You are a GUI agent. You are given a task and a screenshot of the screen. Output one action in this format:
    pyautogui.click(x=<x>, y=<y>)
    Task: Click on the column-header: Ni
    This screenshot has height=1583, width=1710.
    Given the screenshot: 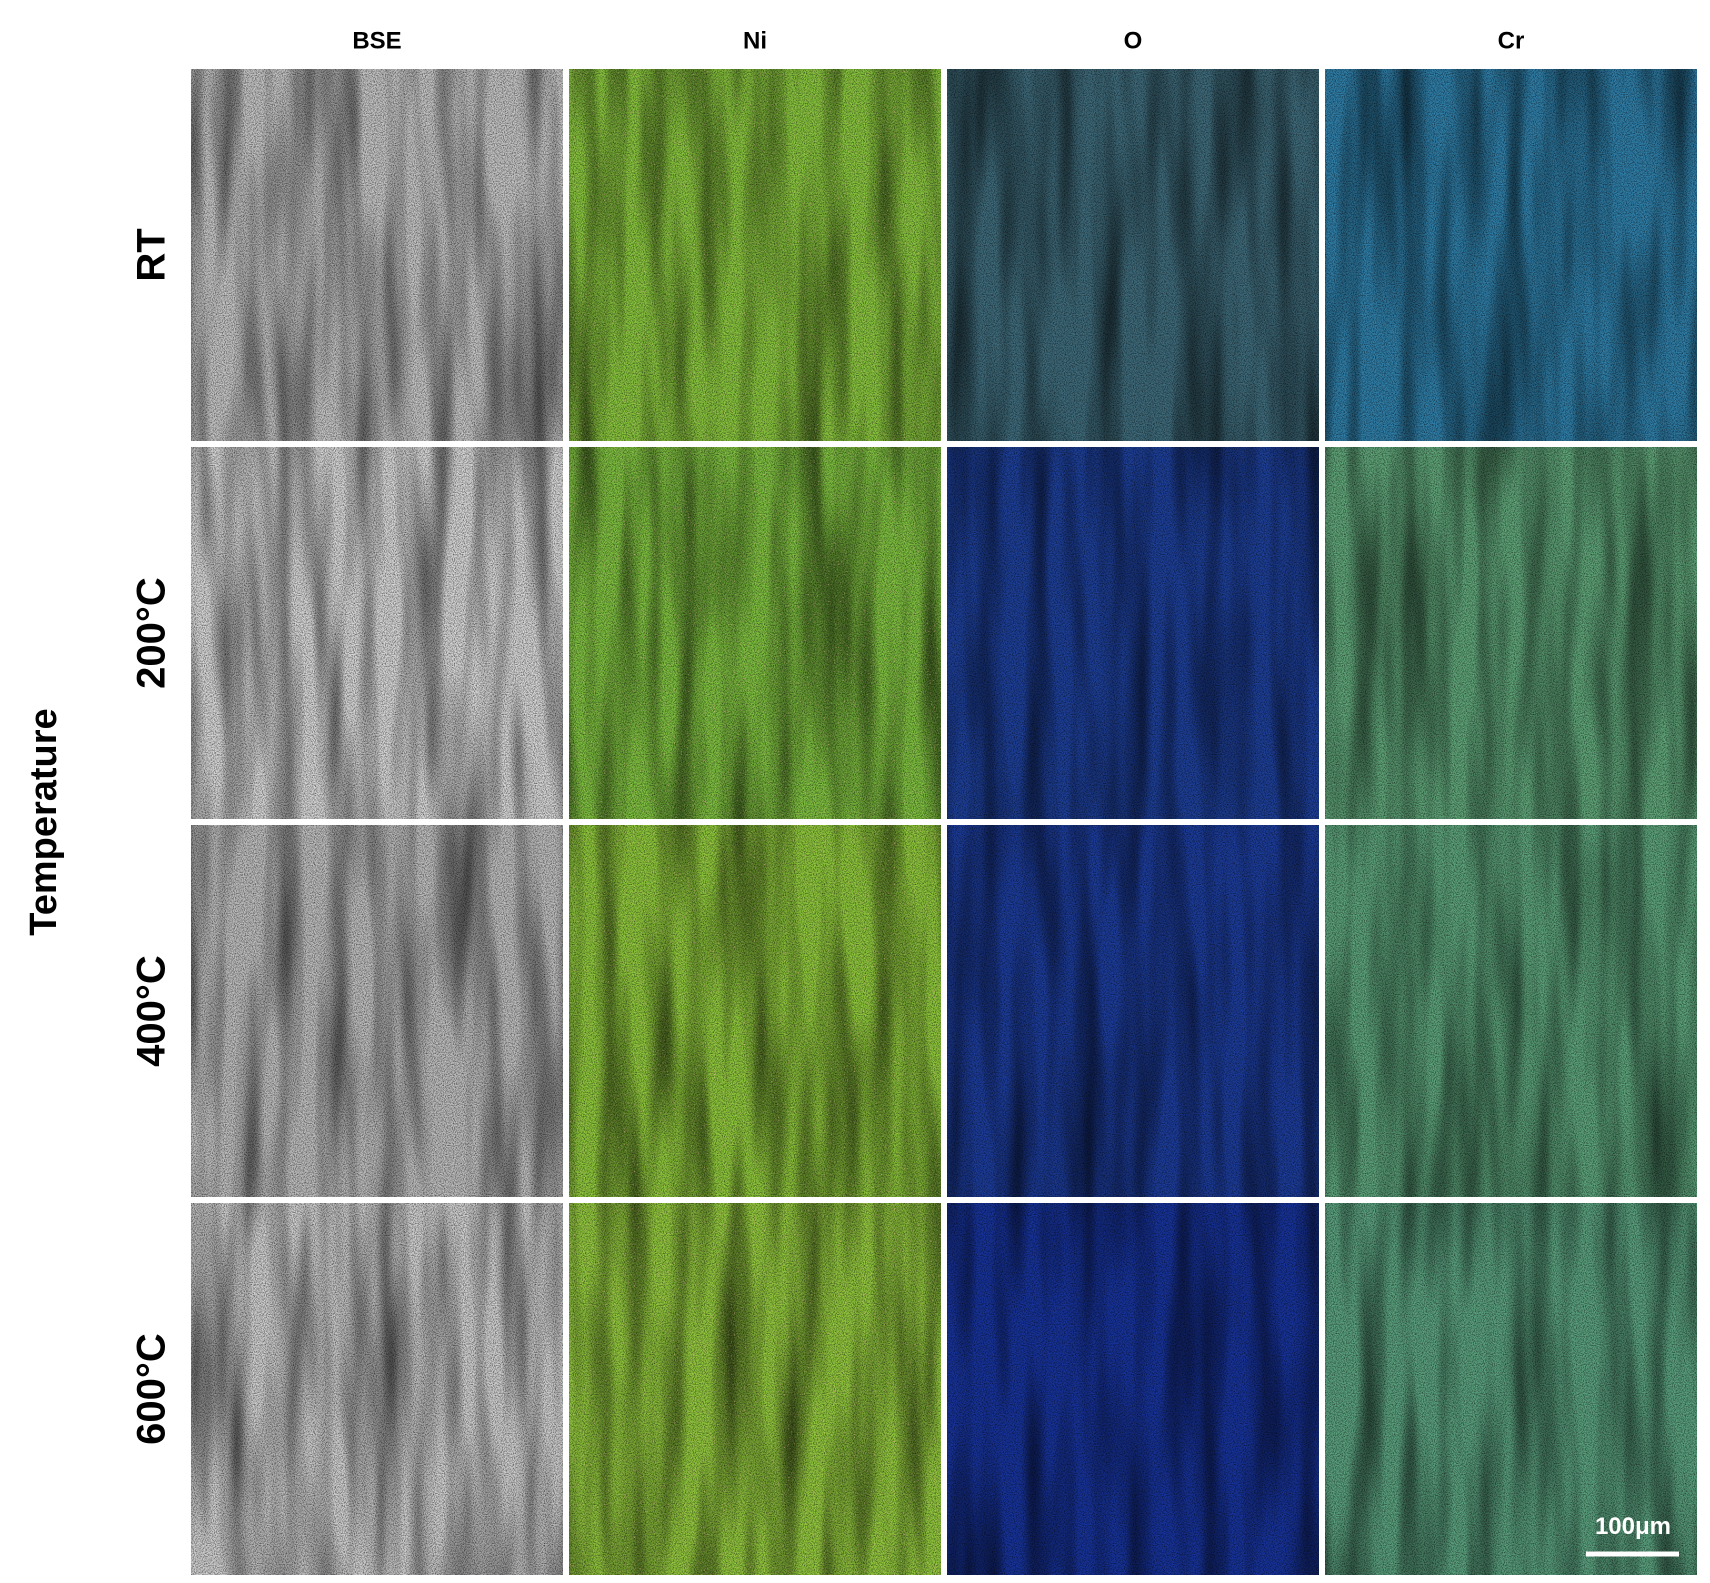 What is the action you would take?
    pyautogui.click(x=755, y=40)
    